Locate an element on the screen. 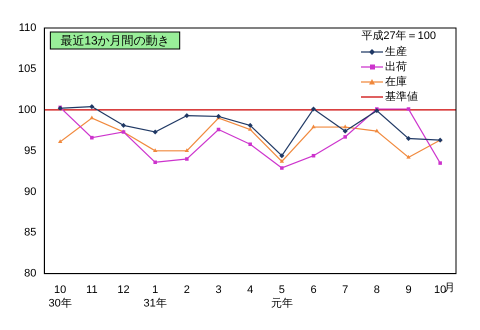 The height and width of the screenshot is (330, 480). x-tick-label: 8 is located at coordinates (377, 290).